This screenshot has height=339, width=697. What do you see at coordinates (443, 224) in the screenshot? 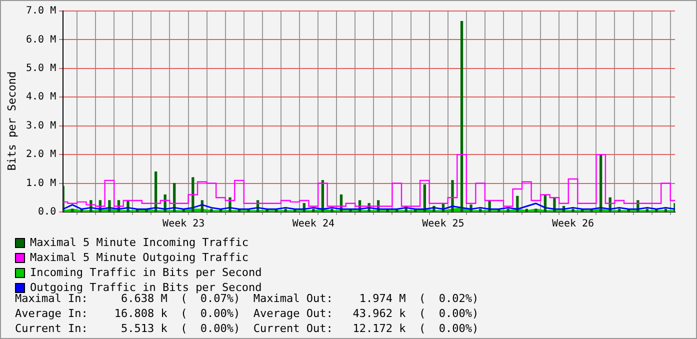
I see `x-tick-label: Week 25` at bounding box center [443, 224].